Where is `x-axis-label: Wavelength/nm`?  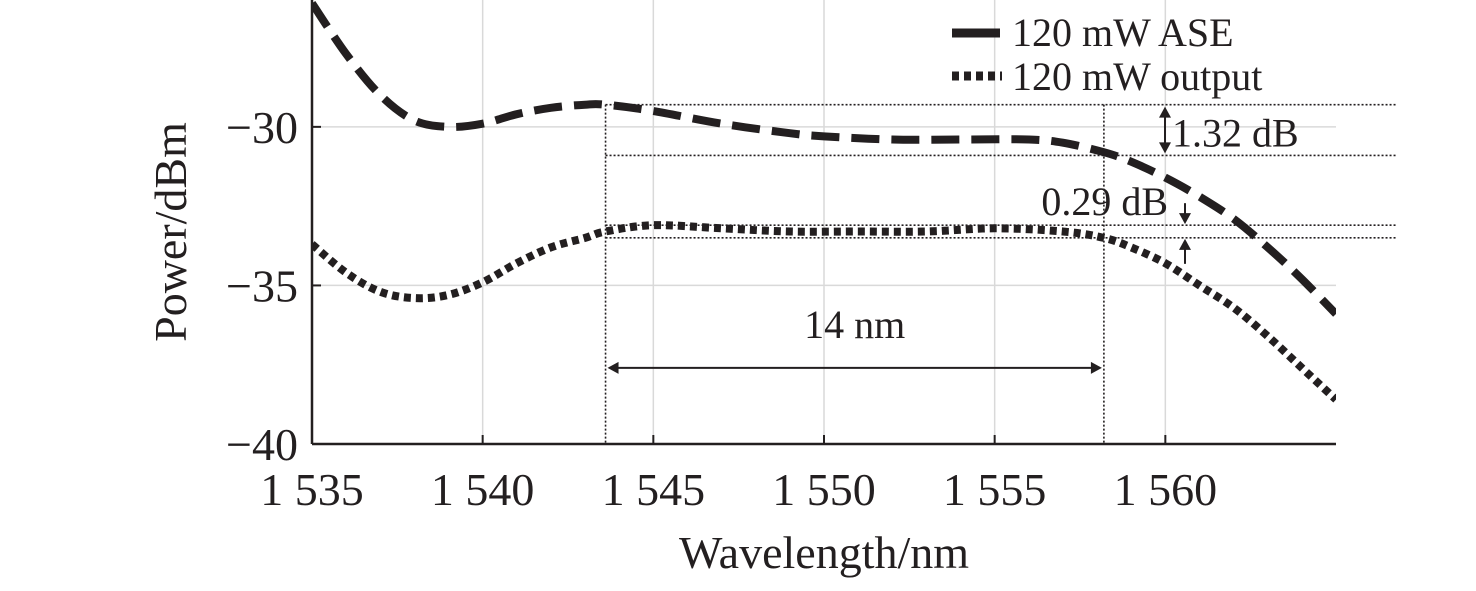 x-axis-label: Wavelength/nm is located at coordinates (824, 552).